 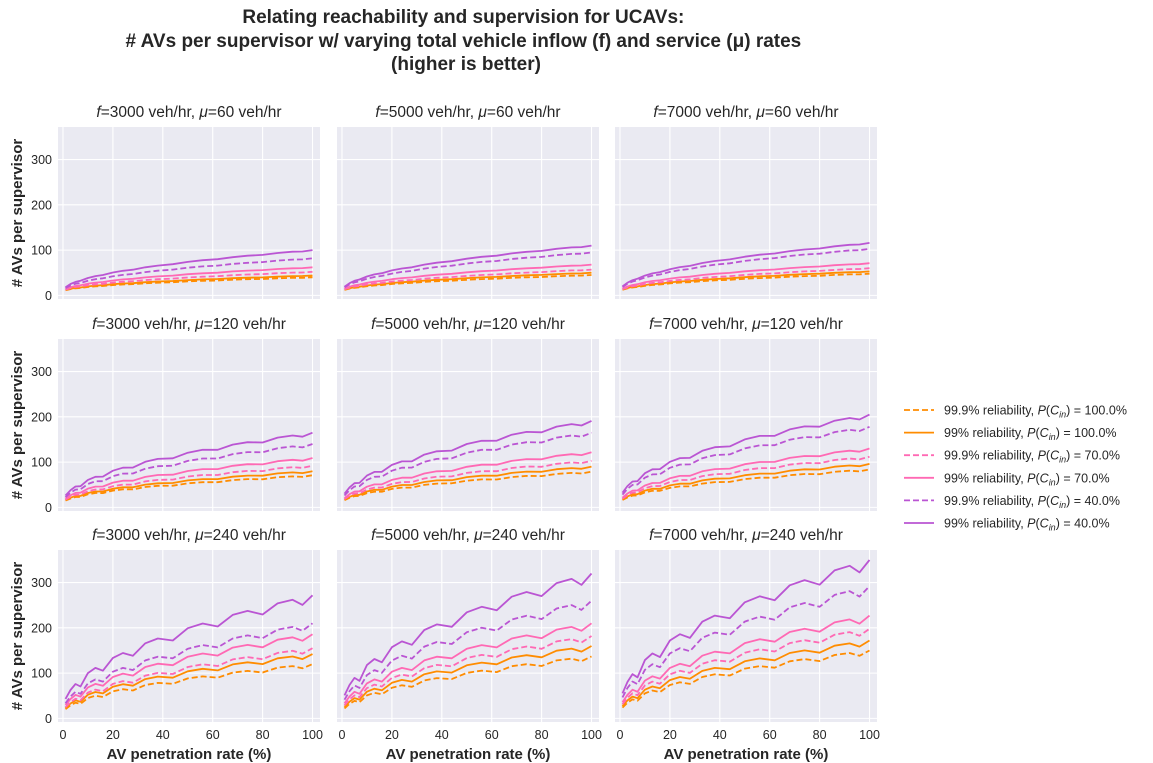 I want to click on legend-item: 99% reliability, P(Cin) = 40.0%, so click(x=1007, y=525).